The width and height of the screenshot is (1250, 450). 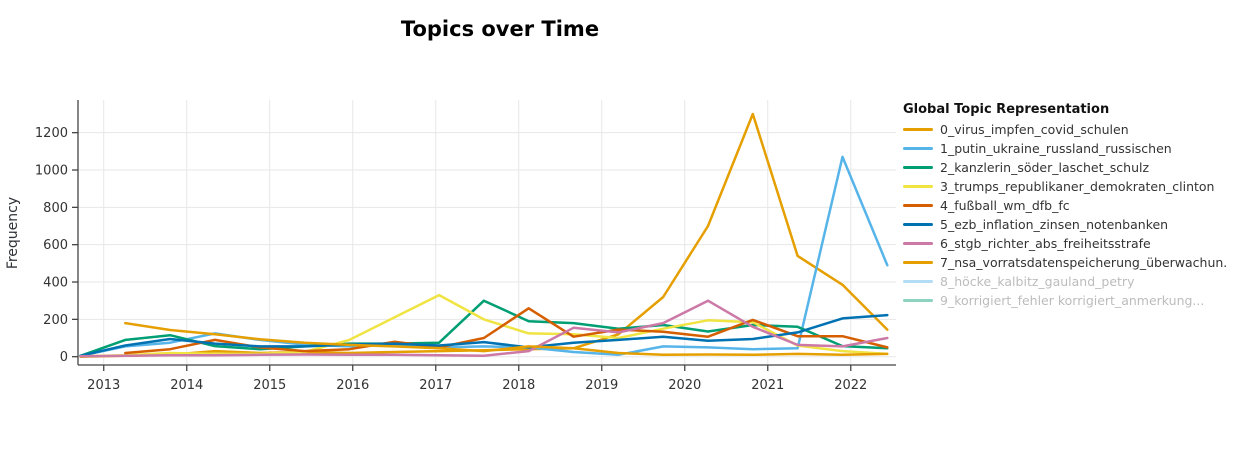 I want to click on y-tick-label: 600, so click(x=55, y=245).